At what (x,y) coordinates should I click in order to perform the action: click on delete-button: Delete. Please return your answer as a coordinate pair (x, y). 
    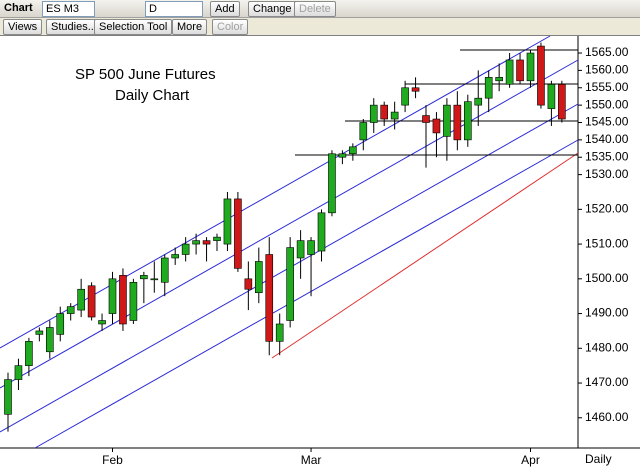
    Looking at the image, I should click on (315, 9).